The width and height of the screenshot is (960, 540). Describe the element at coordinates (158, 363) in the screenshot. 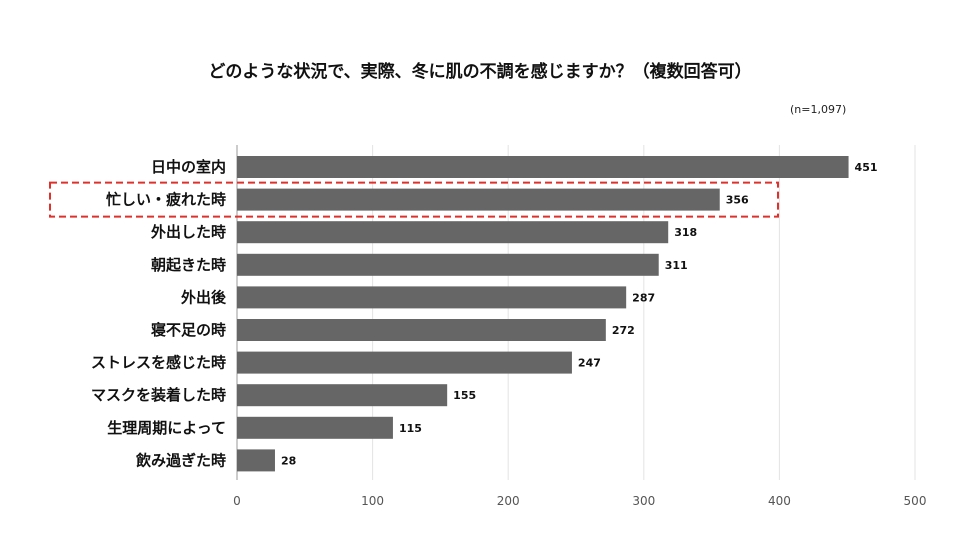

I see `category-label: ストレスを感じた時` at that location.